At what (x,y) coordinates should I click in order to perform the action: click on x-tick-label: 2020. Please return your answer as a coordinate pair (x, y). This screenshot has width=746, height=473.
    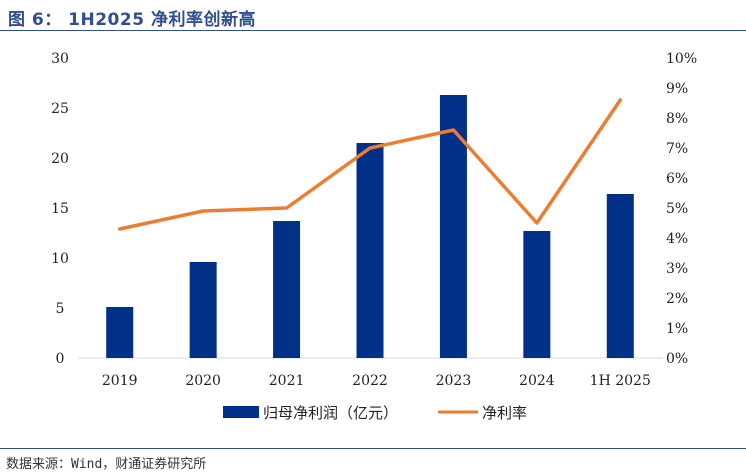
    Looking at the image, I should click on (203, 381).